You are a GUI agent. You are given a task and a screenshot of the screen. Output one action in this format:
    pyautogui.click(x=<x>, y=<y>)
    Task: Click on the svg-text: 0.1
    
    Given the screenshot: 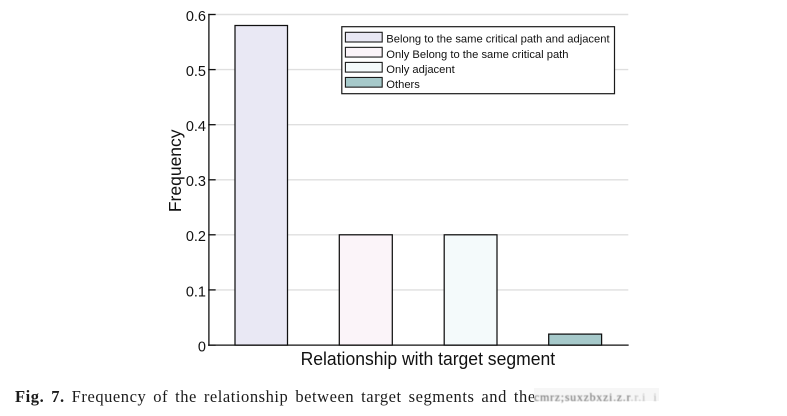 What is the action you would take?
    pyautogui.click(x=196, y=292)
    